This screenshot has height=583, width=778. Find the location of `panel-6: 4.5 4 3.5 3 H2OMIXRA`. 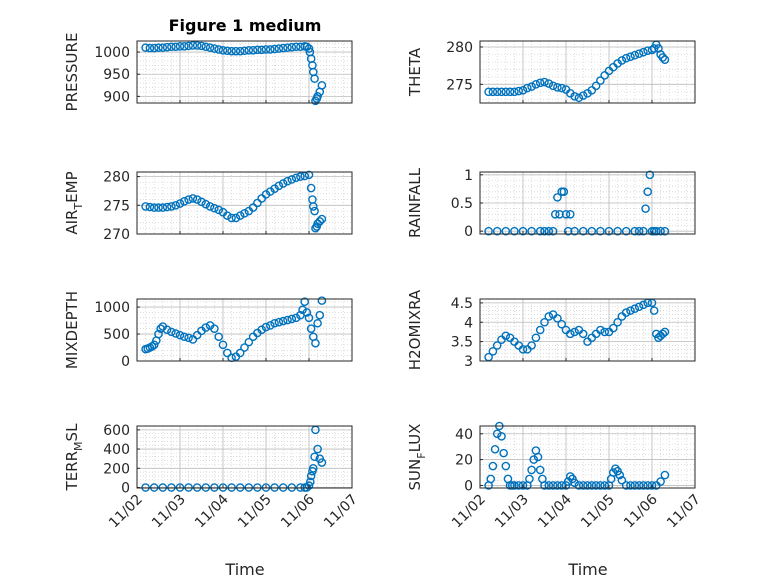

panel-6: 4.5 4 3.5 3 H2OMIXRA is located at coordinates (551, 329).